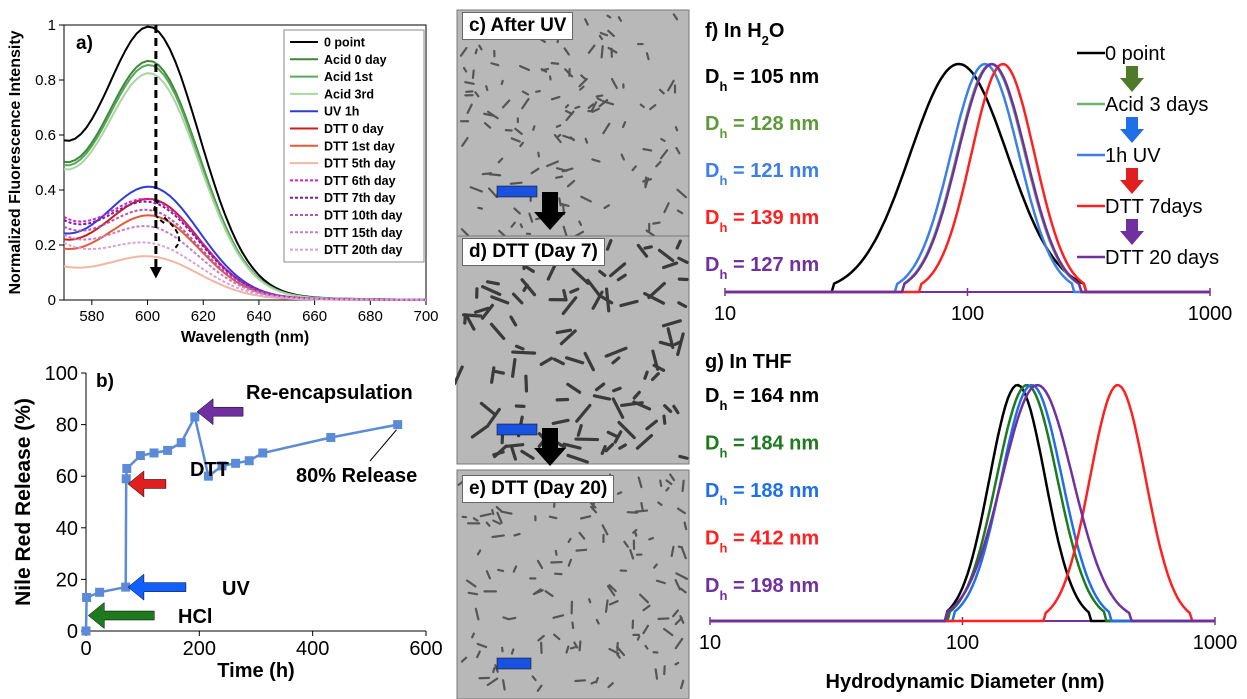  What do you see at coordinates (762, 174) in the screenshot?
I see `panel-f-dh-label: Dh = 121 nm` at bounding box center [762, 174].